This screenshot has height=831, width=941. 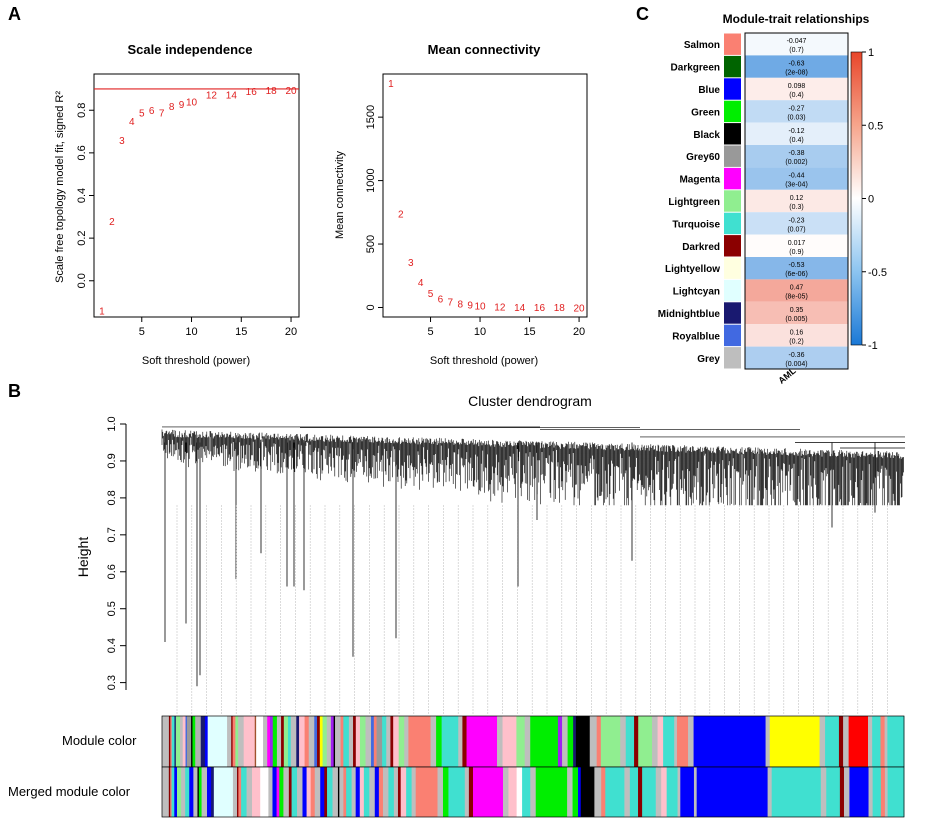 I want to click on si-point-label: 18, so click(x=272, y=91).